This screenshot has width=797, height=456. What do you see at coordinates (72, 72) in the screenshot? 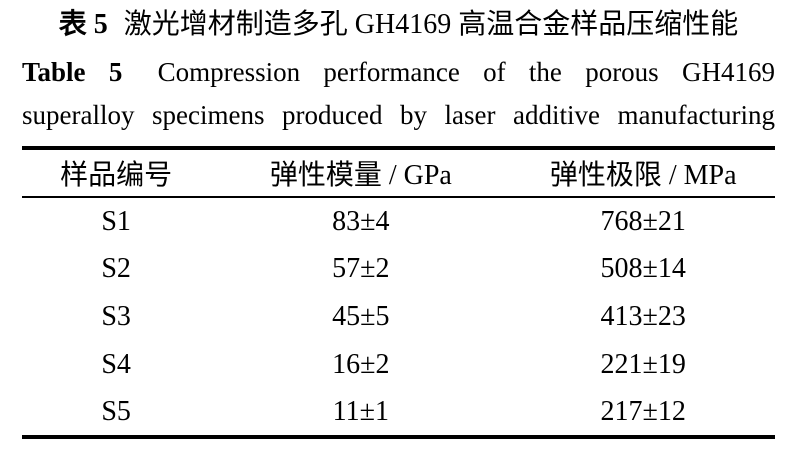
I see `table-caption-en-label: Table 5` at bounding box center [72, 72].